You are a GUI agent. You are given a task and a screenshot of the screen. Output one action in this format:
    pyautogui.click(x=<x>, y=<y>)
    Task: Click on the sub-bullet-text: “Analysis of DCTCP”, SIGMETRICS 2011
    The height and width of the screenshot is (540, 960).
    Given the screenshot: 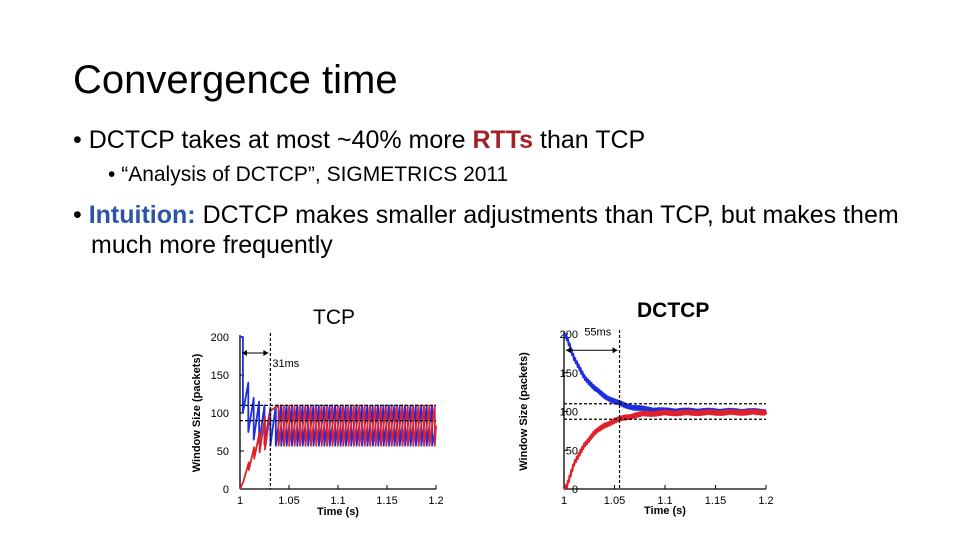 What is the action you would take?
    pyautogui.click(x=315, y=174)
    